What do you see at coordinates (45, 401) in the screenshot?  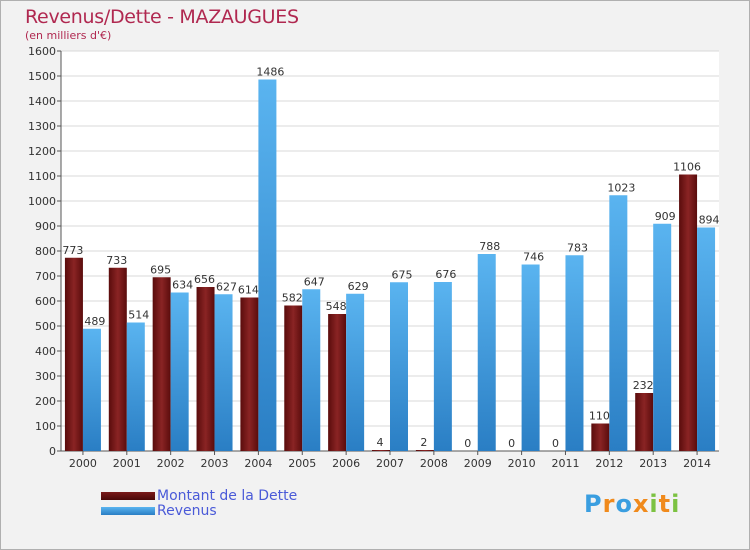 I see `y-tick-label: 200` at bounding box center [45, 401].